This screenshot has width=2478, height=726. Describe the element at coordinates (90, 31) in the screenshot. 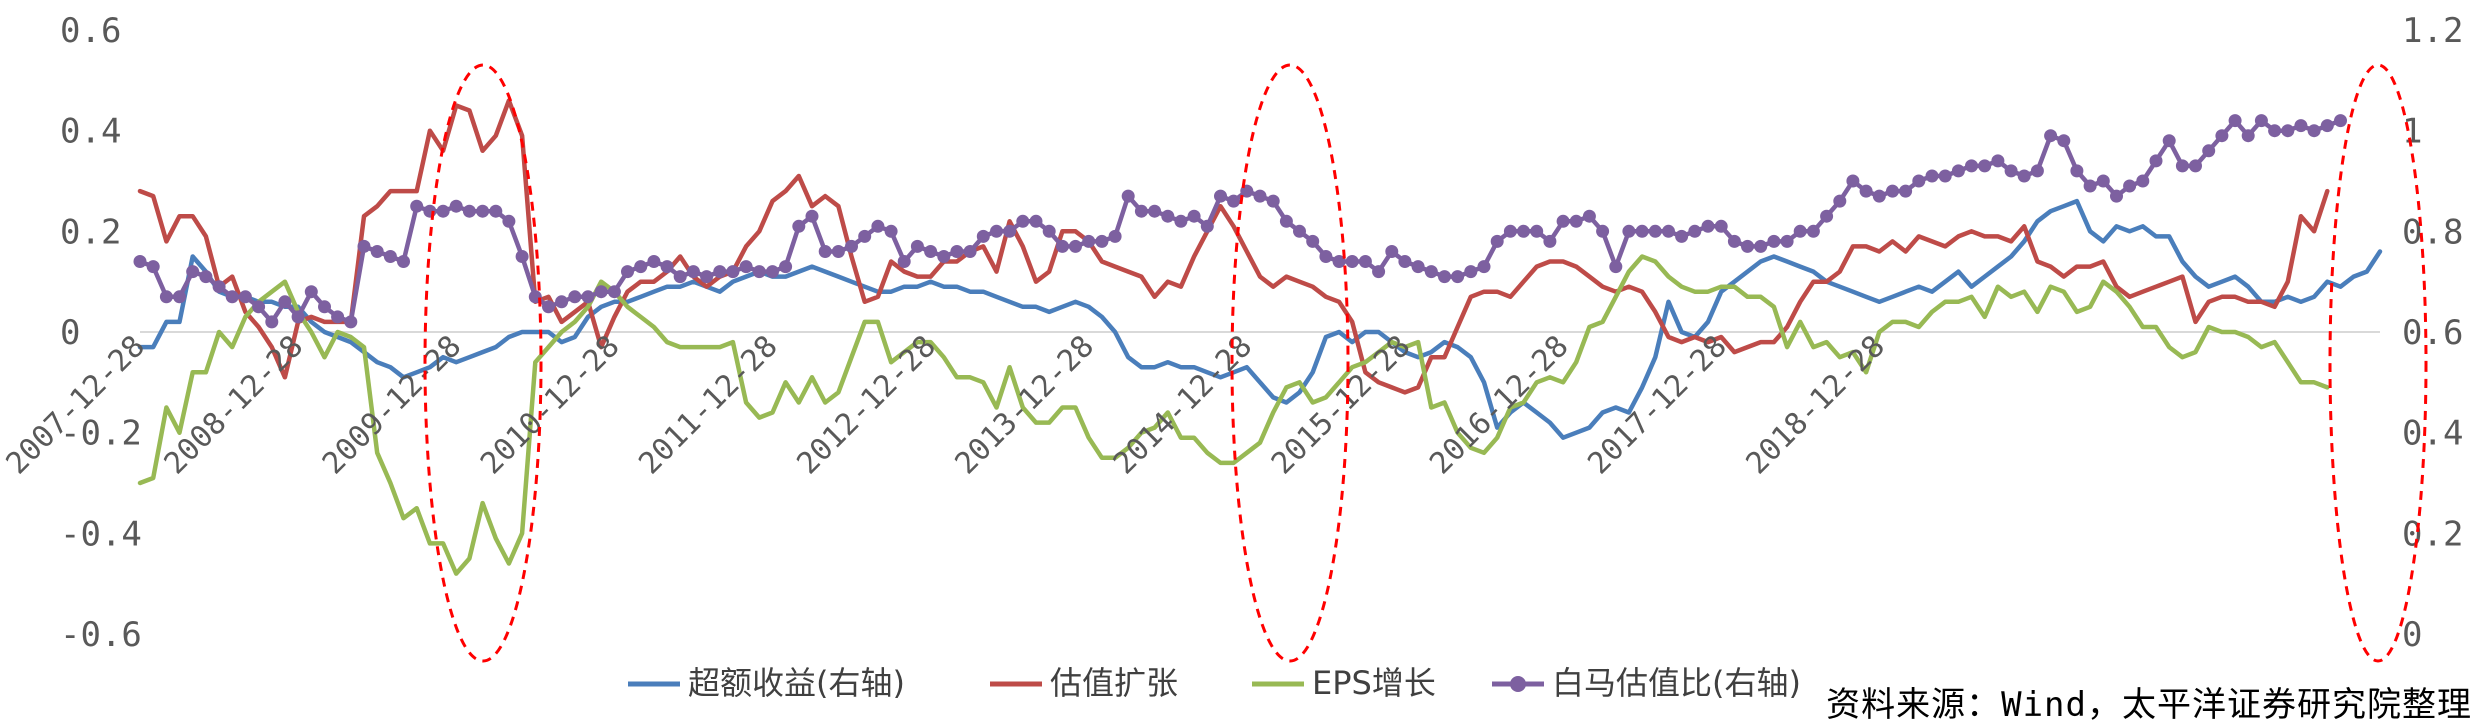

I see `left-tick-label: 0.6` at that location.